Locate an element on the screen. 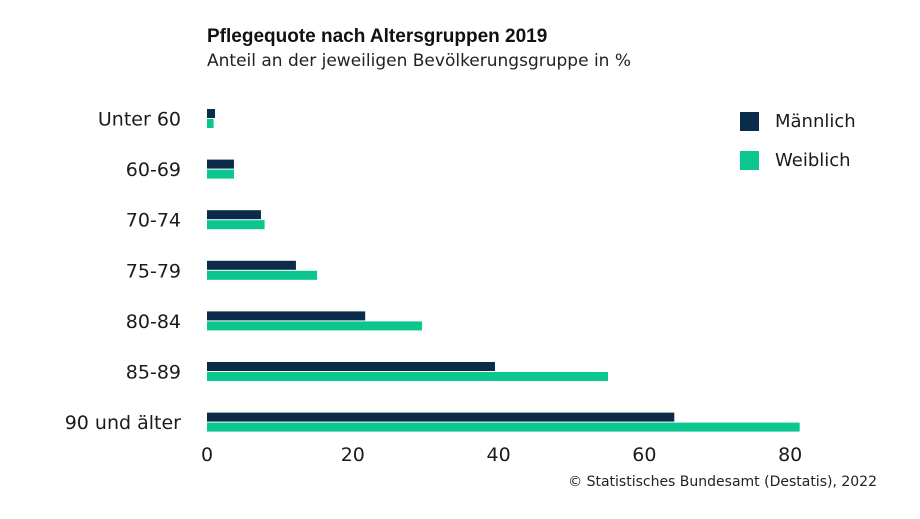 The image size is (920, 519). bar-m-nnlich-90-und-lter is located at coordinates (441, 417).